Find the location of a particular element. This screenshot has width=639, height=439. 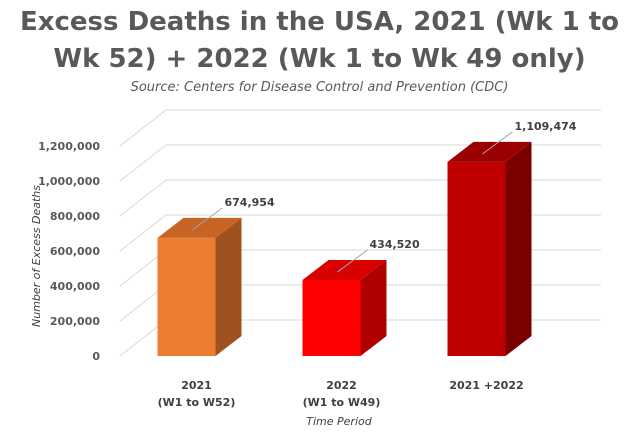

y-tick-label: 0 is located at coordinates (96, 356).